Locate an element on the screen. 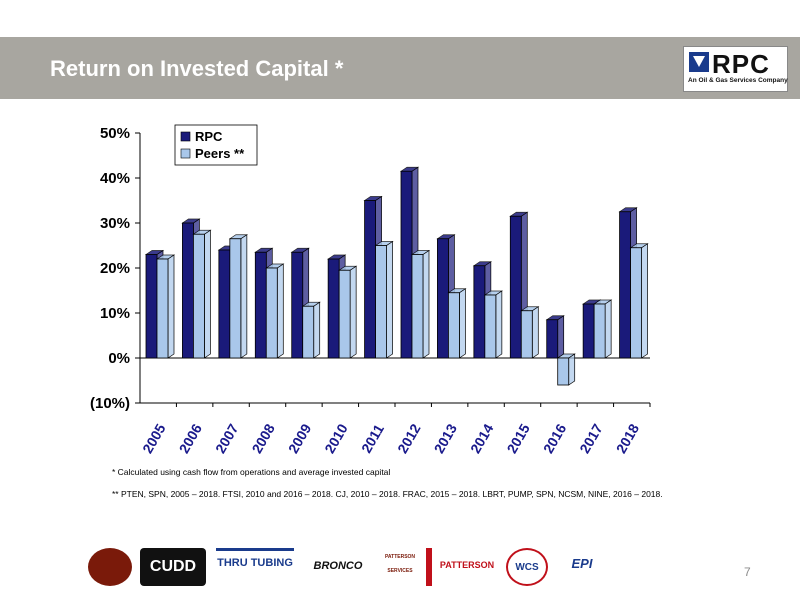  x-tick-label: 2010 is located at coordinates (336, 438).